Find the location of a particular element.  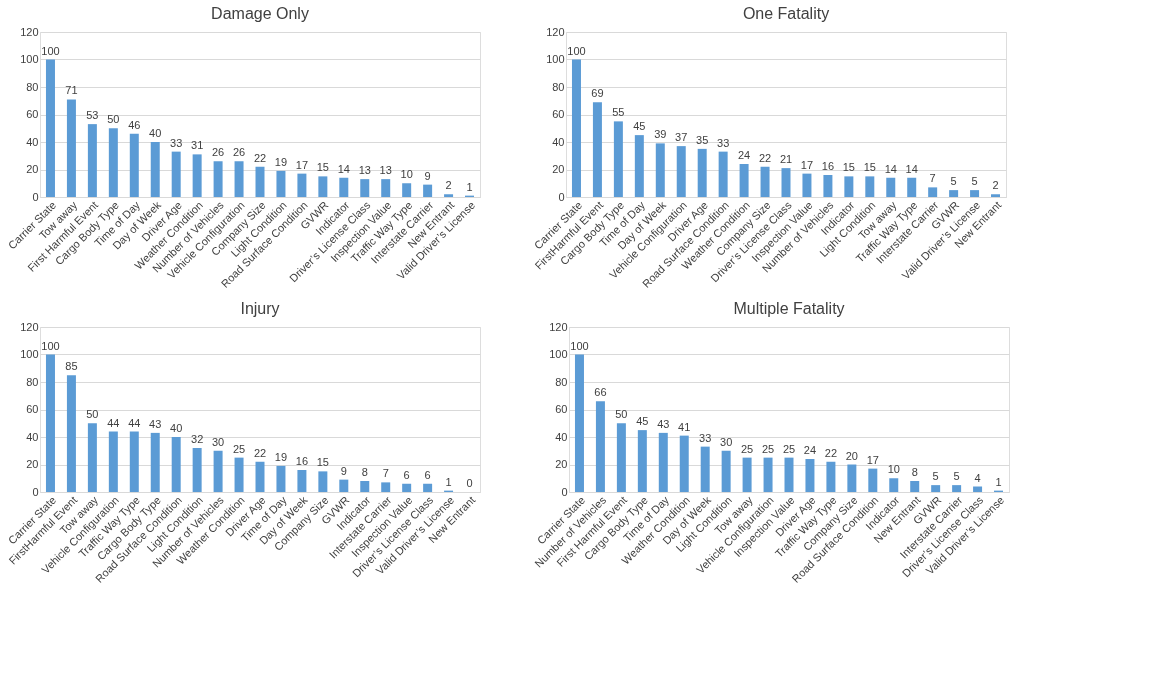

data-label: 85 is located at coordinates (71, 366).